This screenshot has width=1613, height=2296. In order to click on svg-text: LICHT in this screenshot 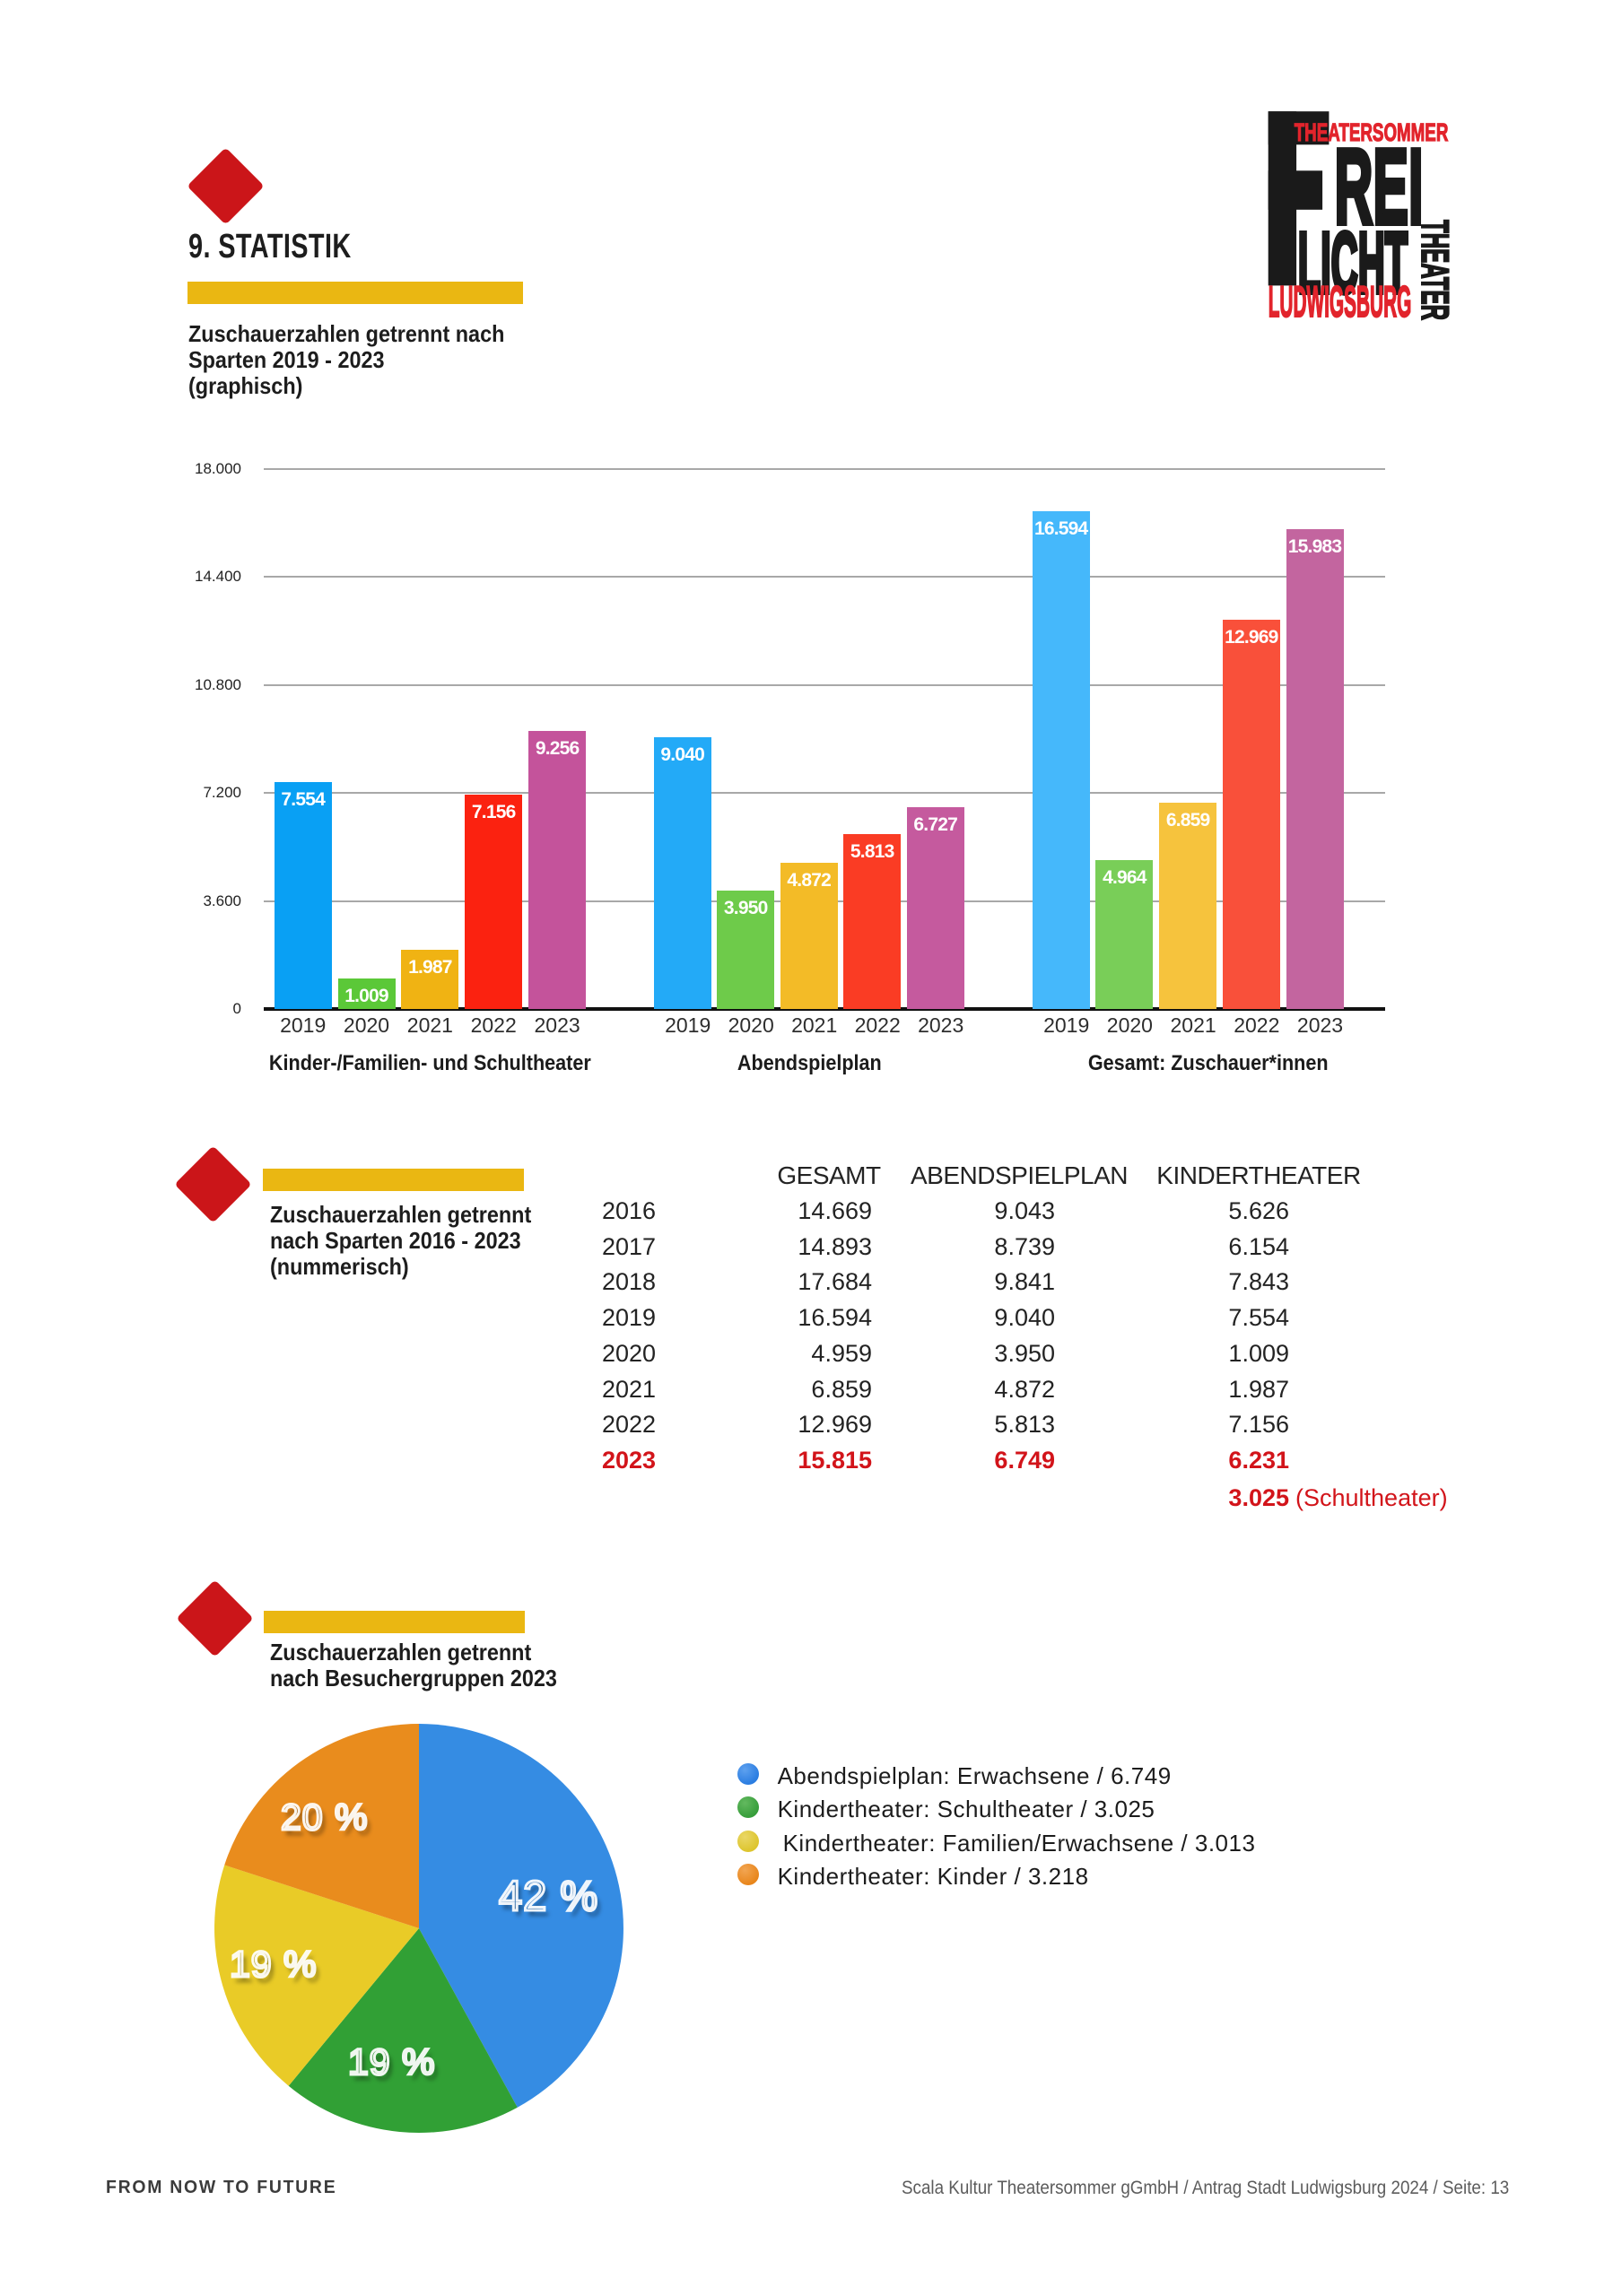, I will do `click(1353, 263)`.